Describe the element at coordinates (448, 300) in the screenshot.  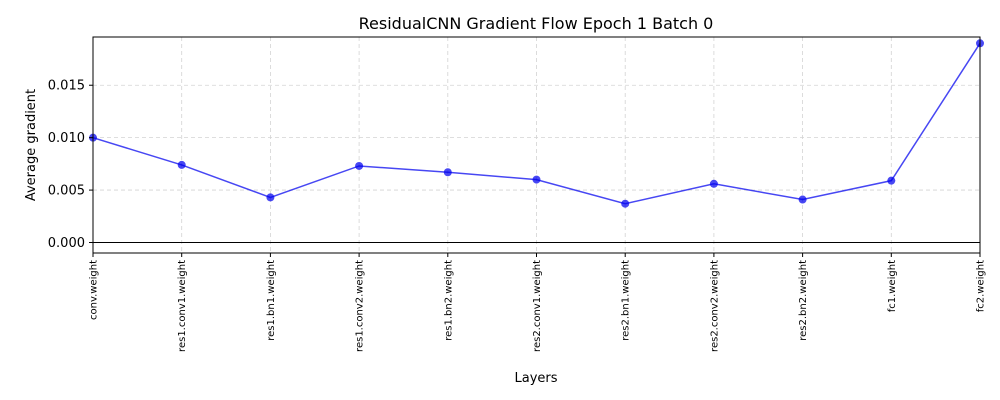
I see `x-tick-label: res1.bn2.weight` at that location.